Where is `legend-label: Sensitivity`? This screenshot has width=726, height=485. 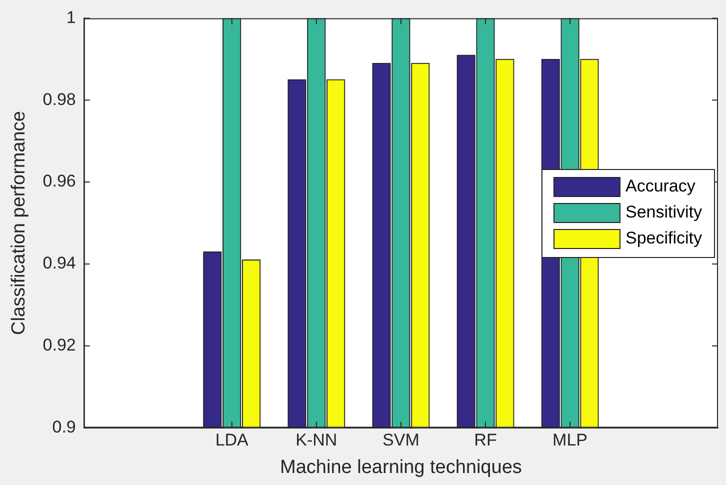 legend-label: Sensitivity is located at coordinates (663, 212).